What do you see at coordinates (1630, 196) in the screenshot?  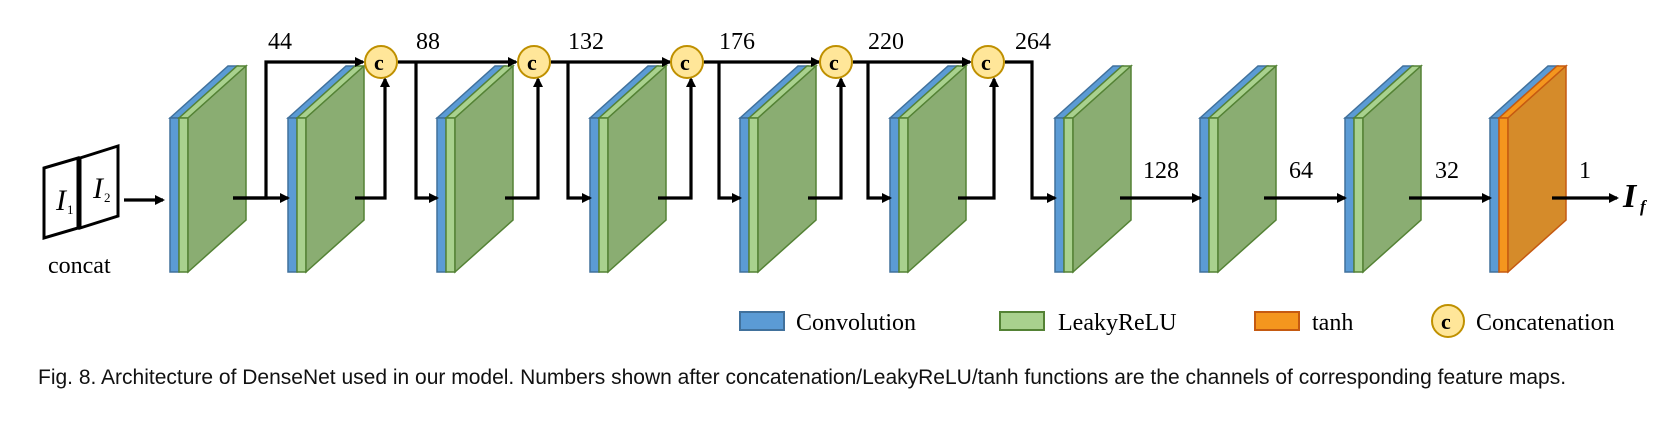 I see `output-glyph: I` at bounding box center [1630, 196].